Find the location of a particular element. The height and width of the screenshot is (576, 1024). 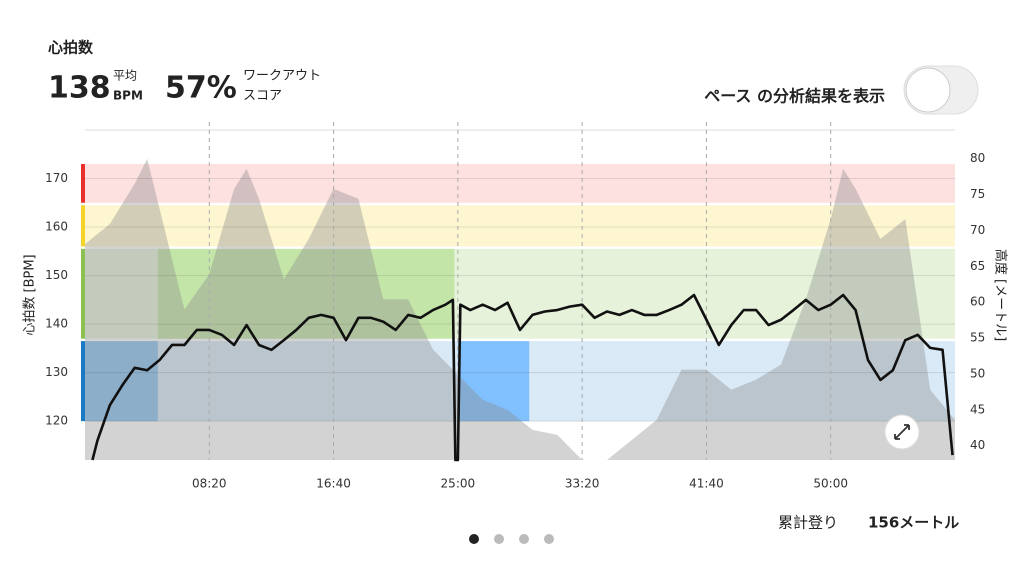

y-tick-label: 130 is located at coordinates (56, 372).